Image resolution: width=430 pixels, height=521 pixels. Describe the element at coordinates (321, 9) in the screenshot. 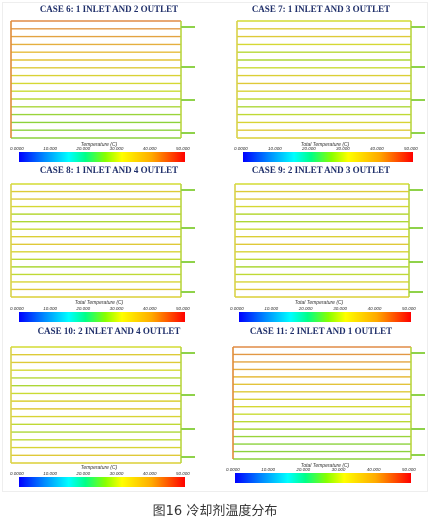

I see `panel-title: CASE 7: 1 INLET AND 3 OUTLET` at that location.